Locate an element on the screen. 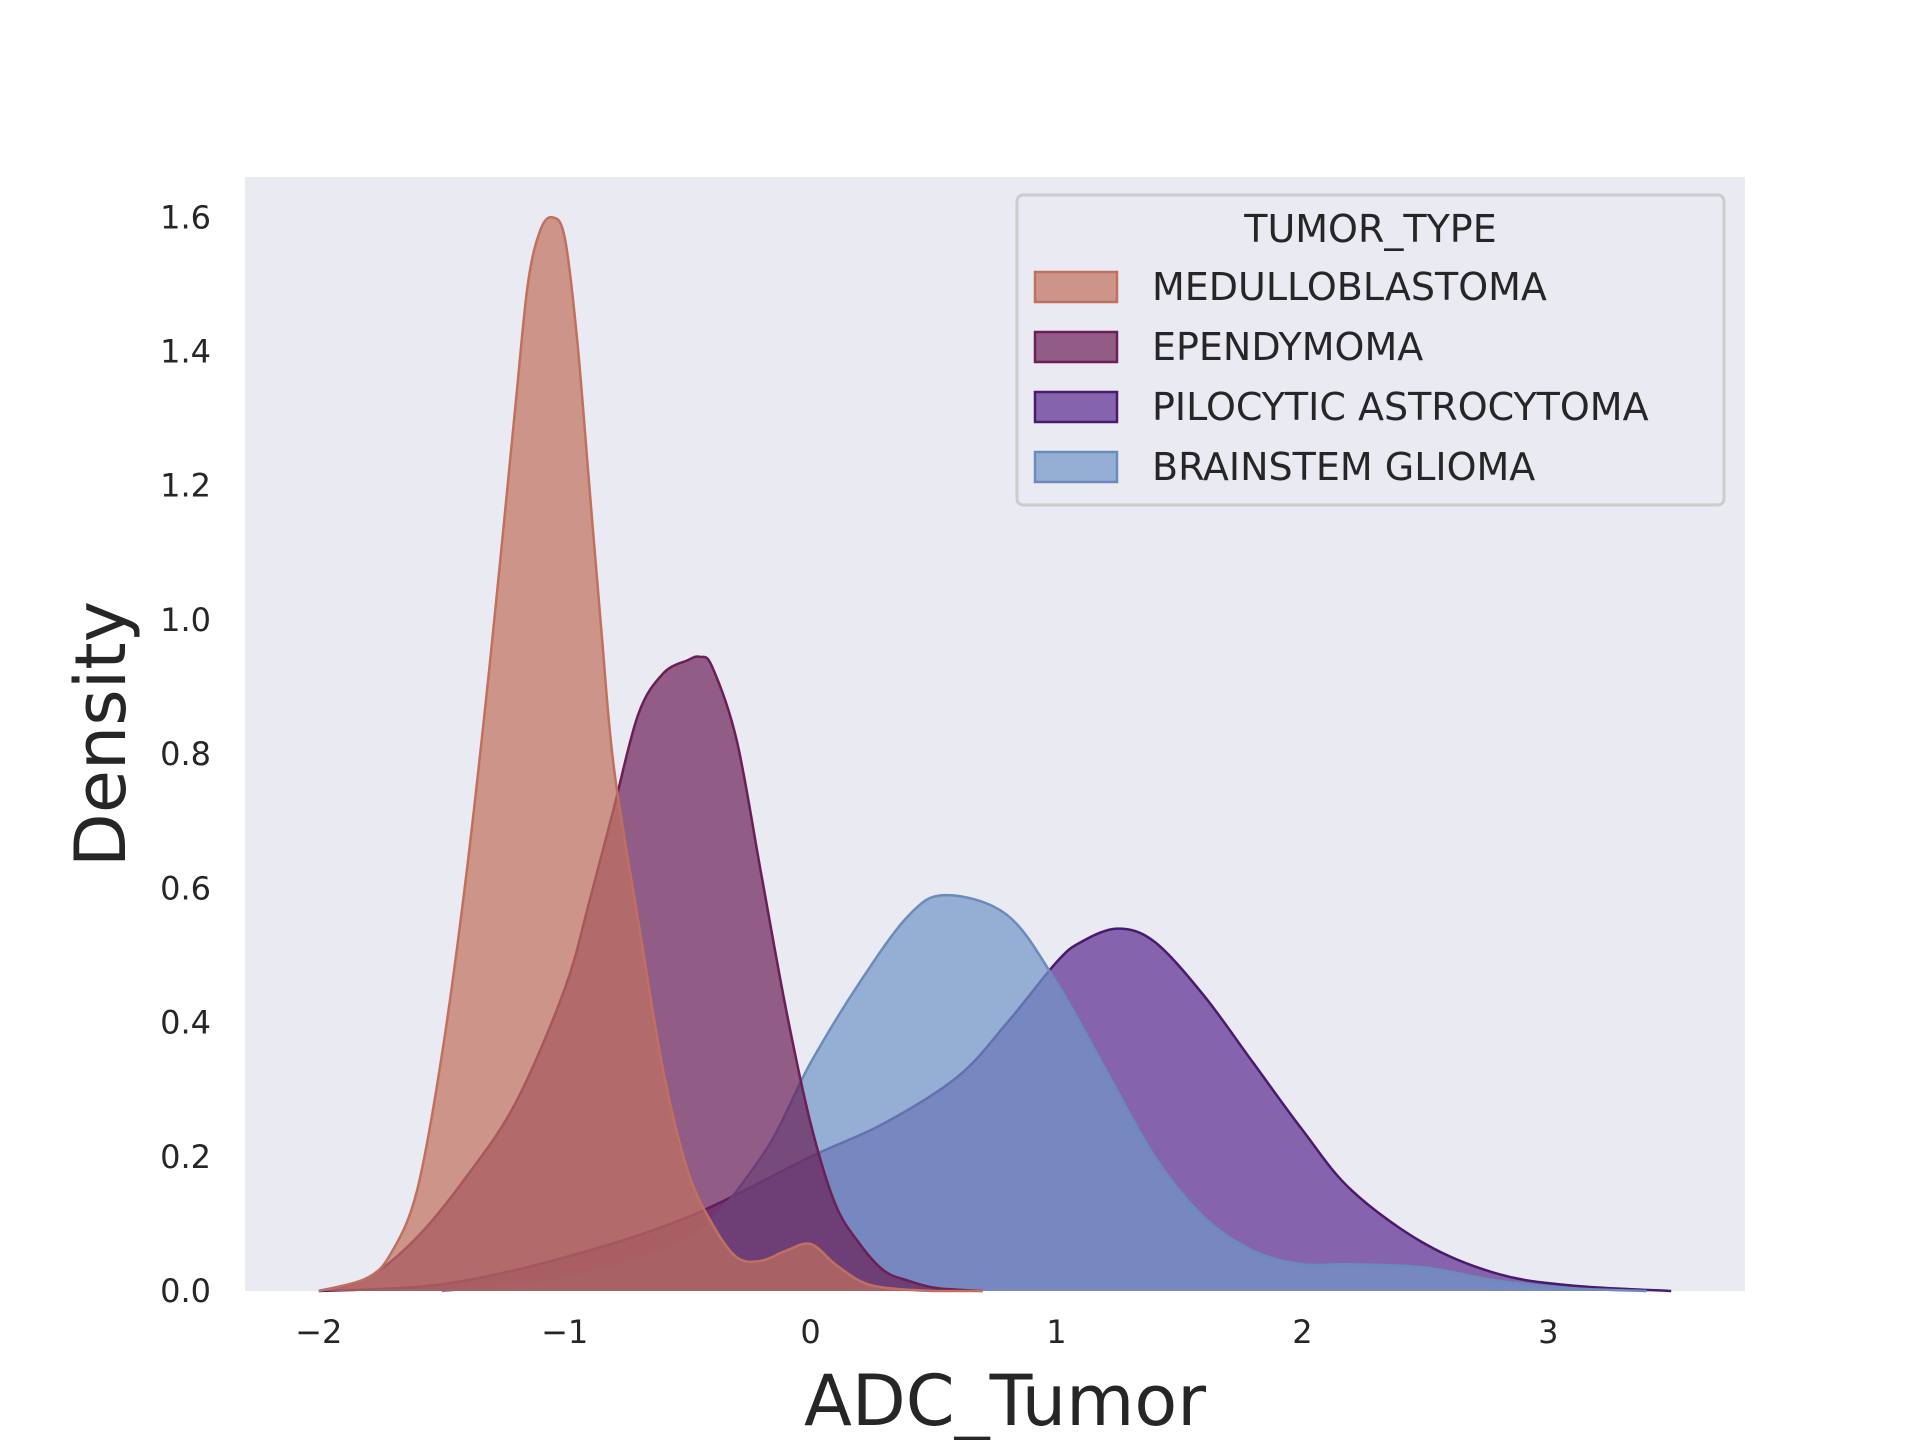  x-tick-label: 3 is located at coordinates (1548, 1332).